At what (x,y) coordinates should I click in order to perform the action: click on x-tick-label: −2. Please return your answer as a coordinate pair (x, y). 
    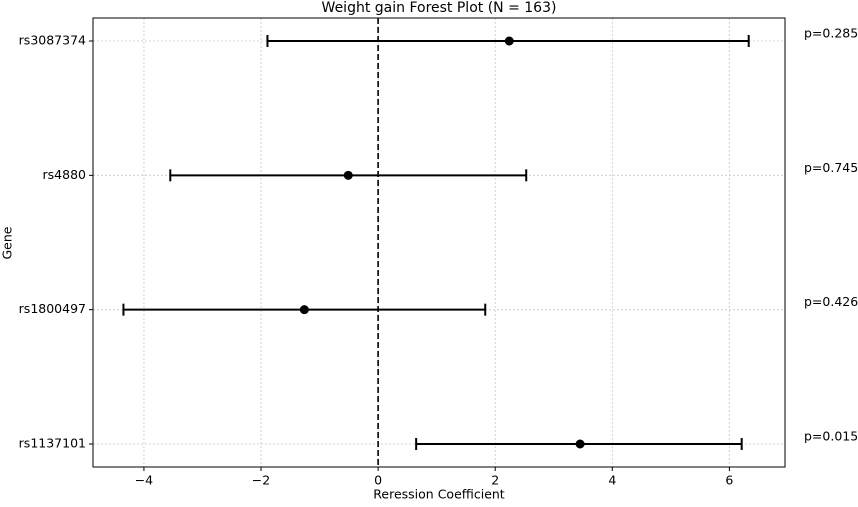
    Looking at the image, I should click on (261, 480).